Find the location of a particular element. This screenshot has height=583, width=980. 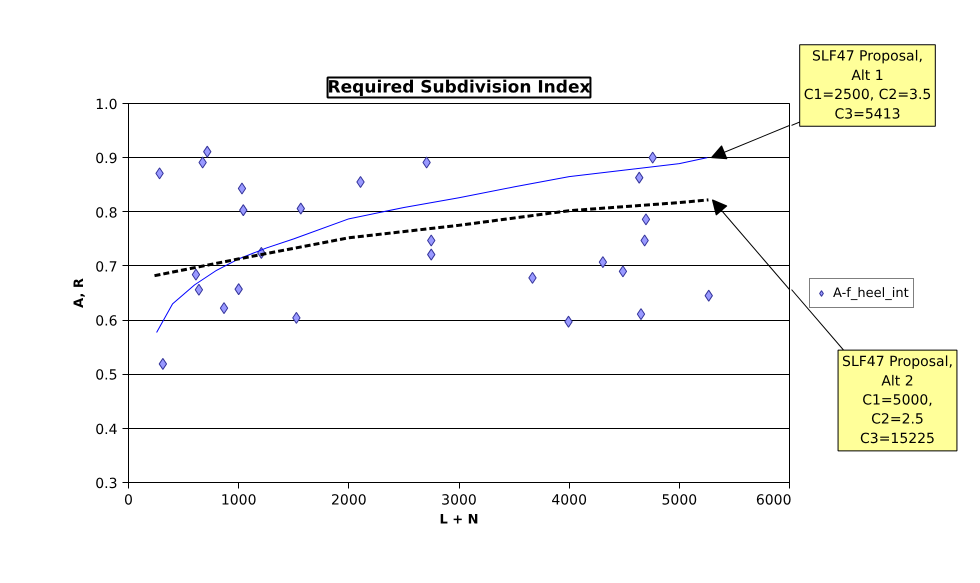

x-tick-label: 6000 is located at coordinates (774, 500).